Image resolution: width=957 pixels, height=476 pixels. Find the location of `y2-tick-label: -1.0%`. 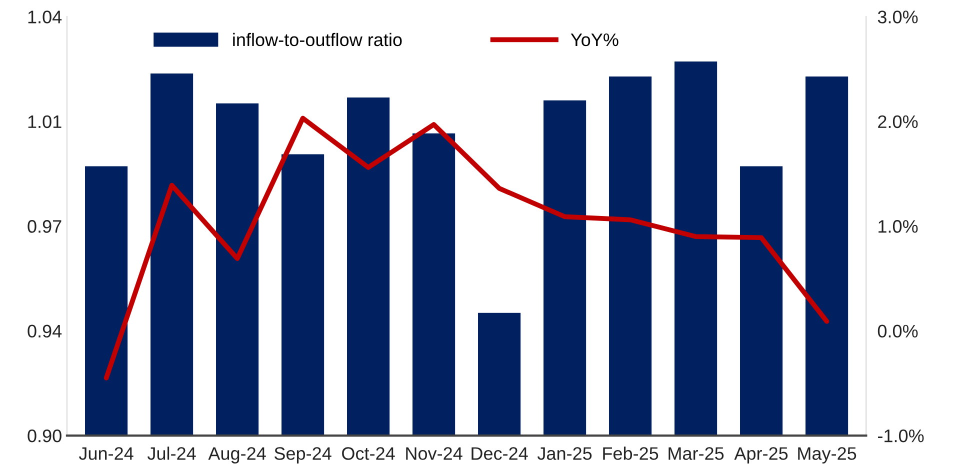

y2-tick-label: -1.0% is located at coordinates (901, 435).